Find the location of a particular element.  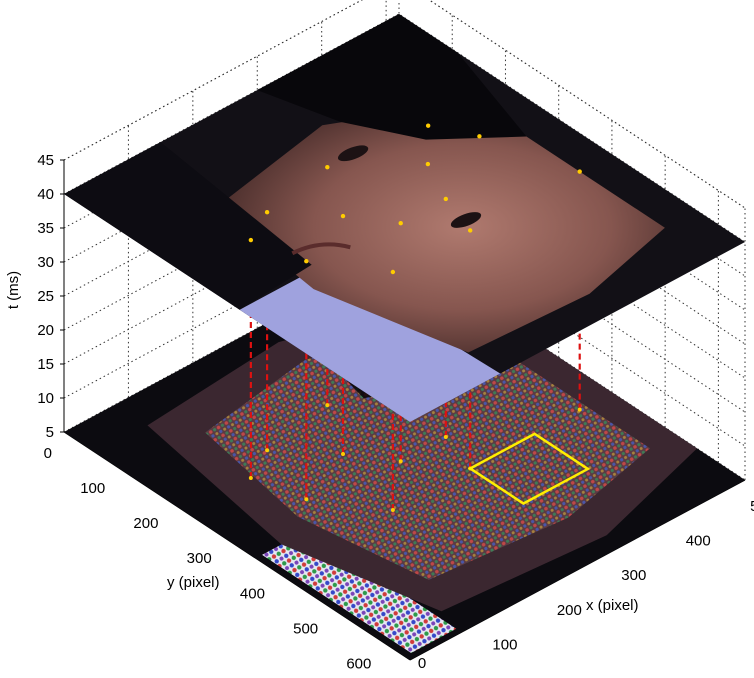

y-tick-label: 300 is located at coordinates (199, 558).